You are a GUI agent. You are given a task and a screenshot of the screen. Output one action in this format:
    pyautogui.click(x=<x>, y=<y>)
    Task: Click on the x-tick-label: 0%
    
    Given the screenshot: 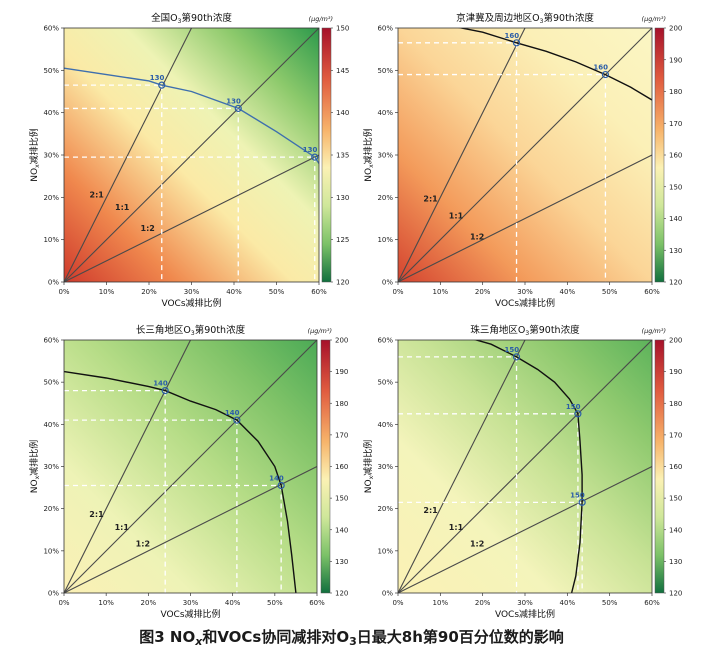 What is the action you would take?
    pyautogui.click(x=397, y=603)
    